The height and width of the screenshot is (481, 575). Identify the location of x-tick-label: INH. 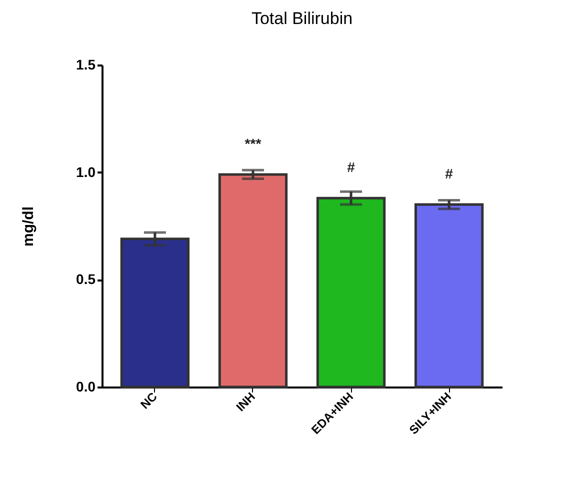
(245, 402).